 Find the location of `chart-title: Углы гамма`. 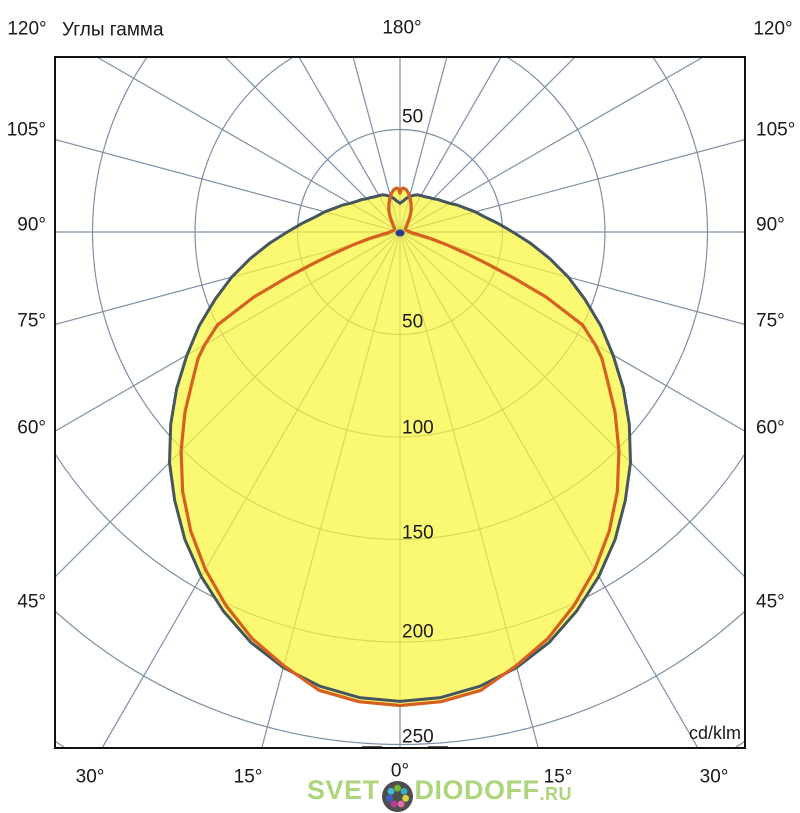

chart-title: Углы гамма is located at coordinates (113, 30).